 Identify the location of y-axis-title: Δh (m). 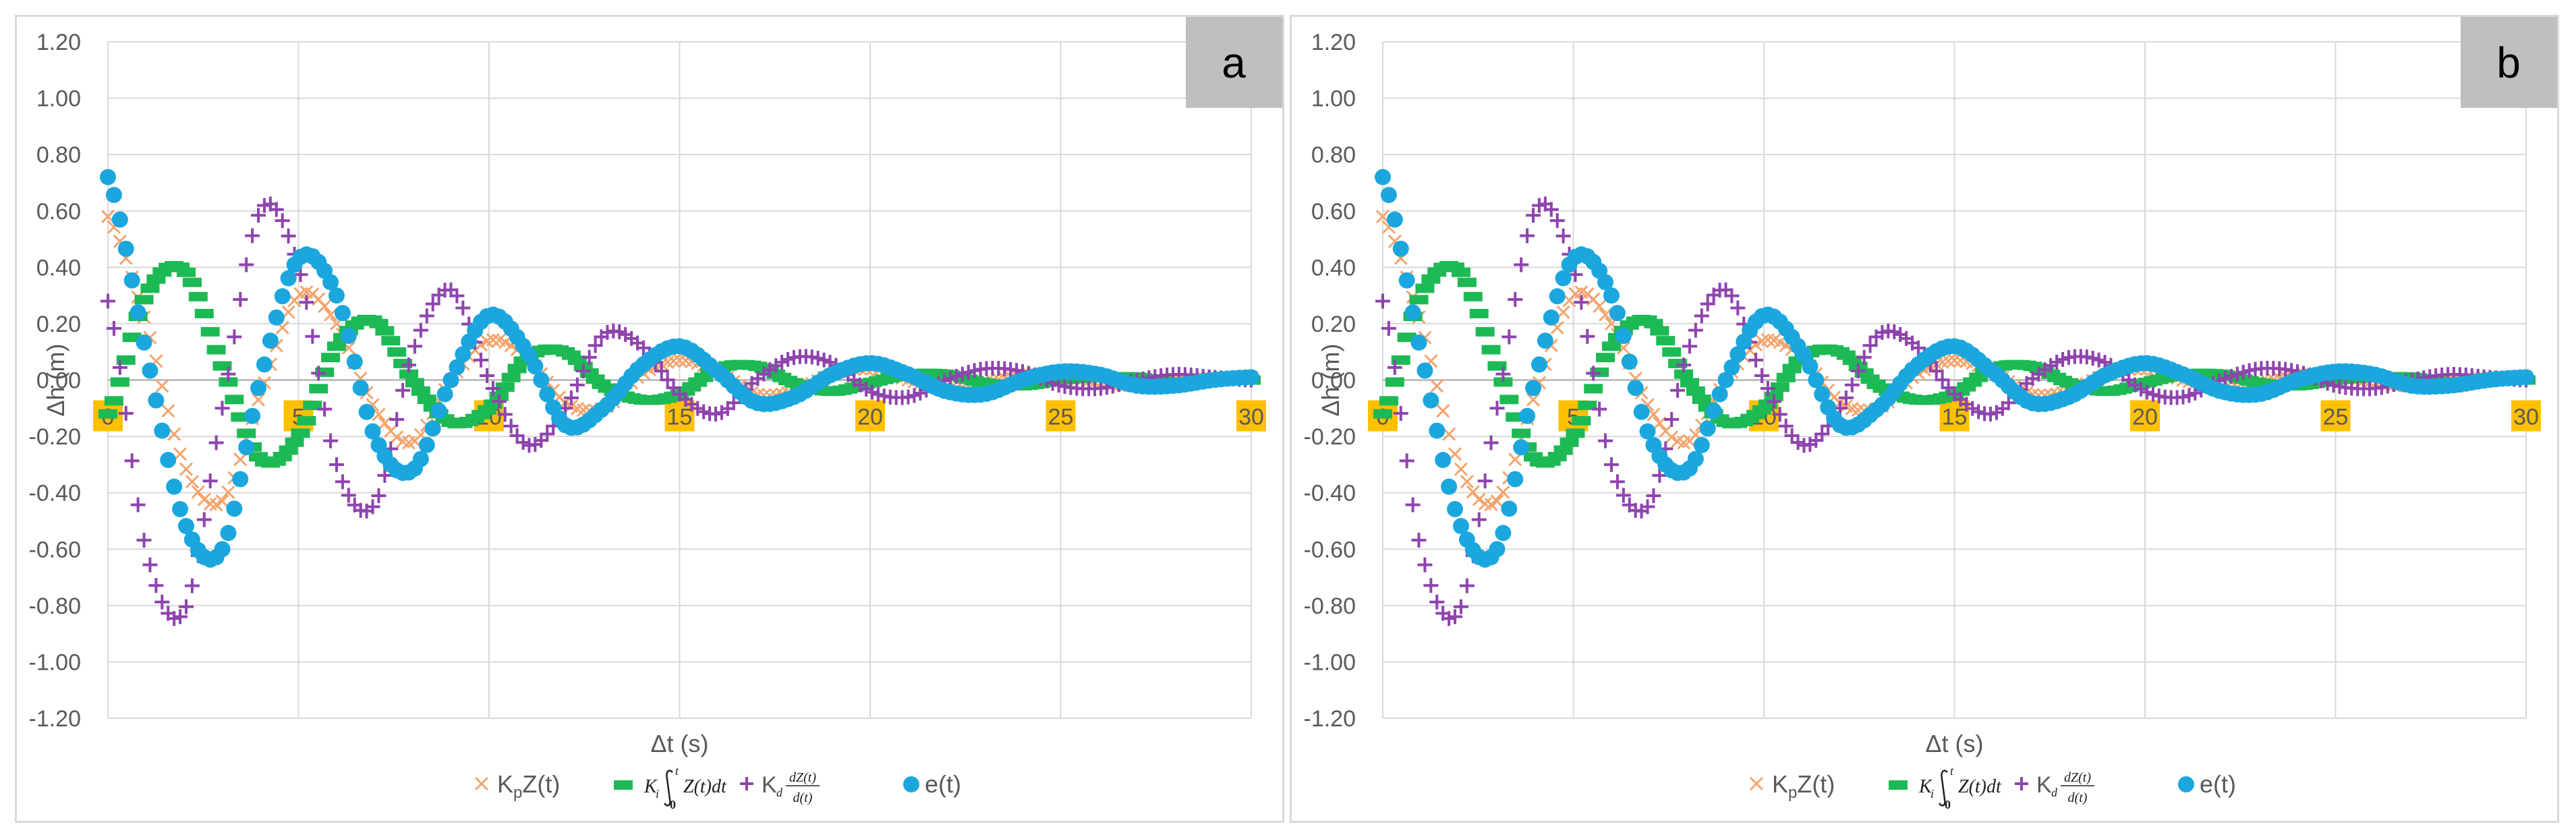
(55, 379).